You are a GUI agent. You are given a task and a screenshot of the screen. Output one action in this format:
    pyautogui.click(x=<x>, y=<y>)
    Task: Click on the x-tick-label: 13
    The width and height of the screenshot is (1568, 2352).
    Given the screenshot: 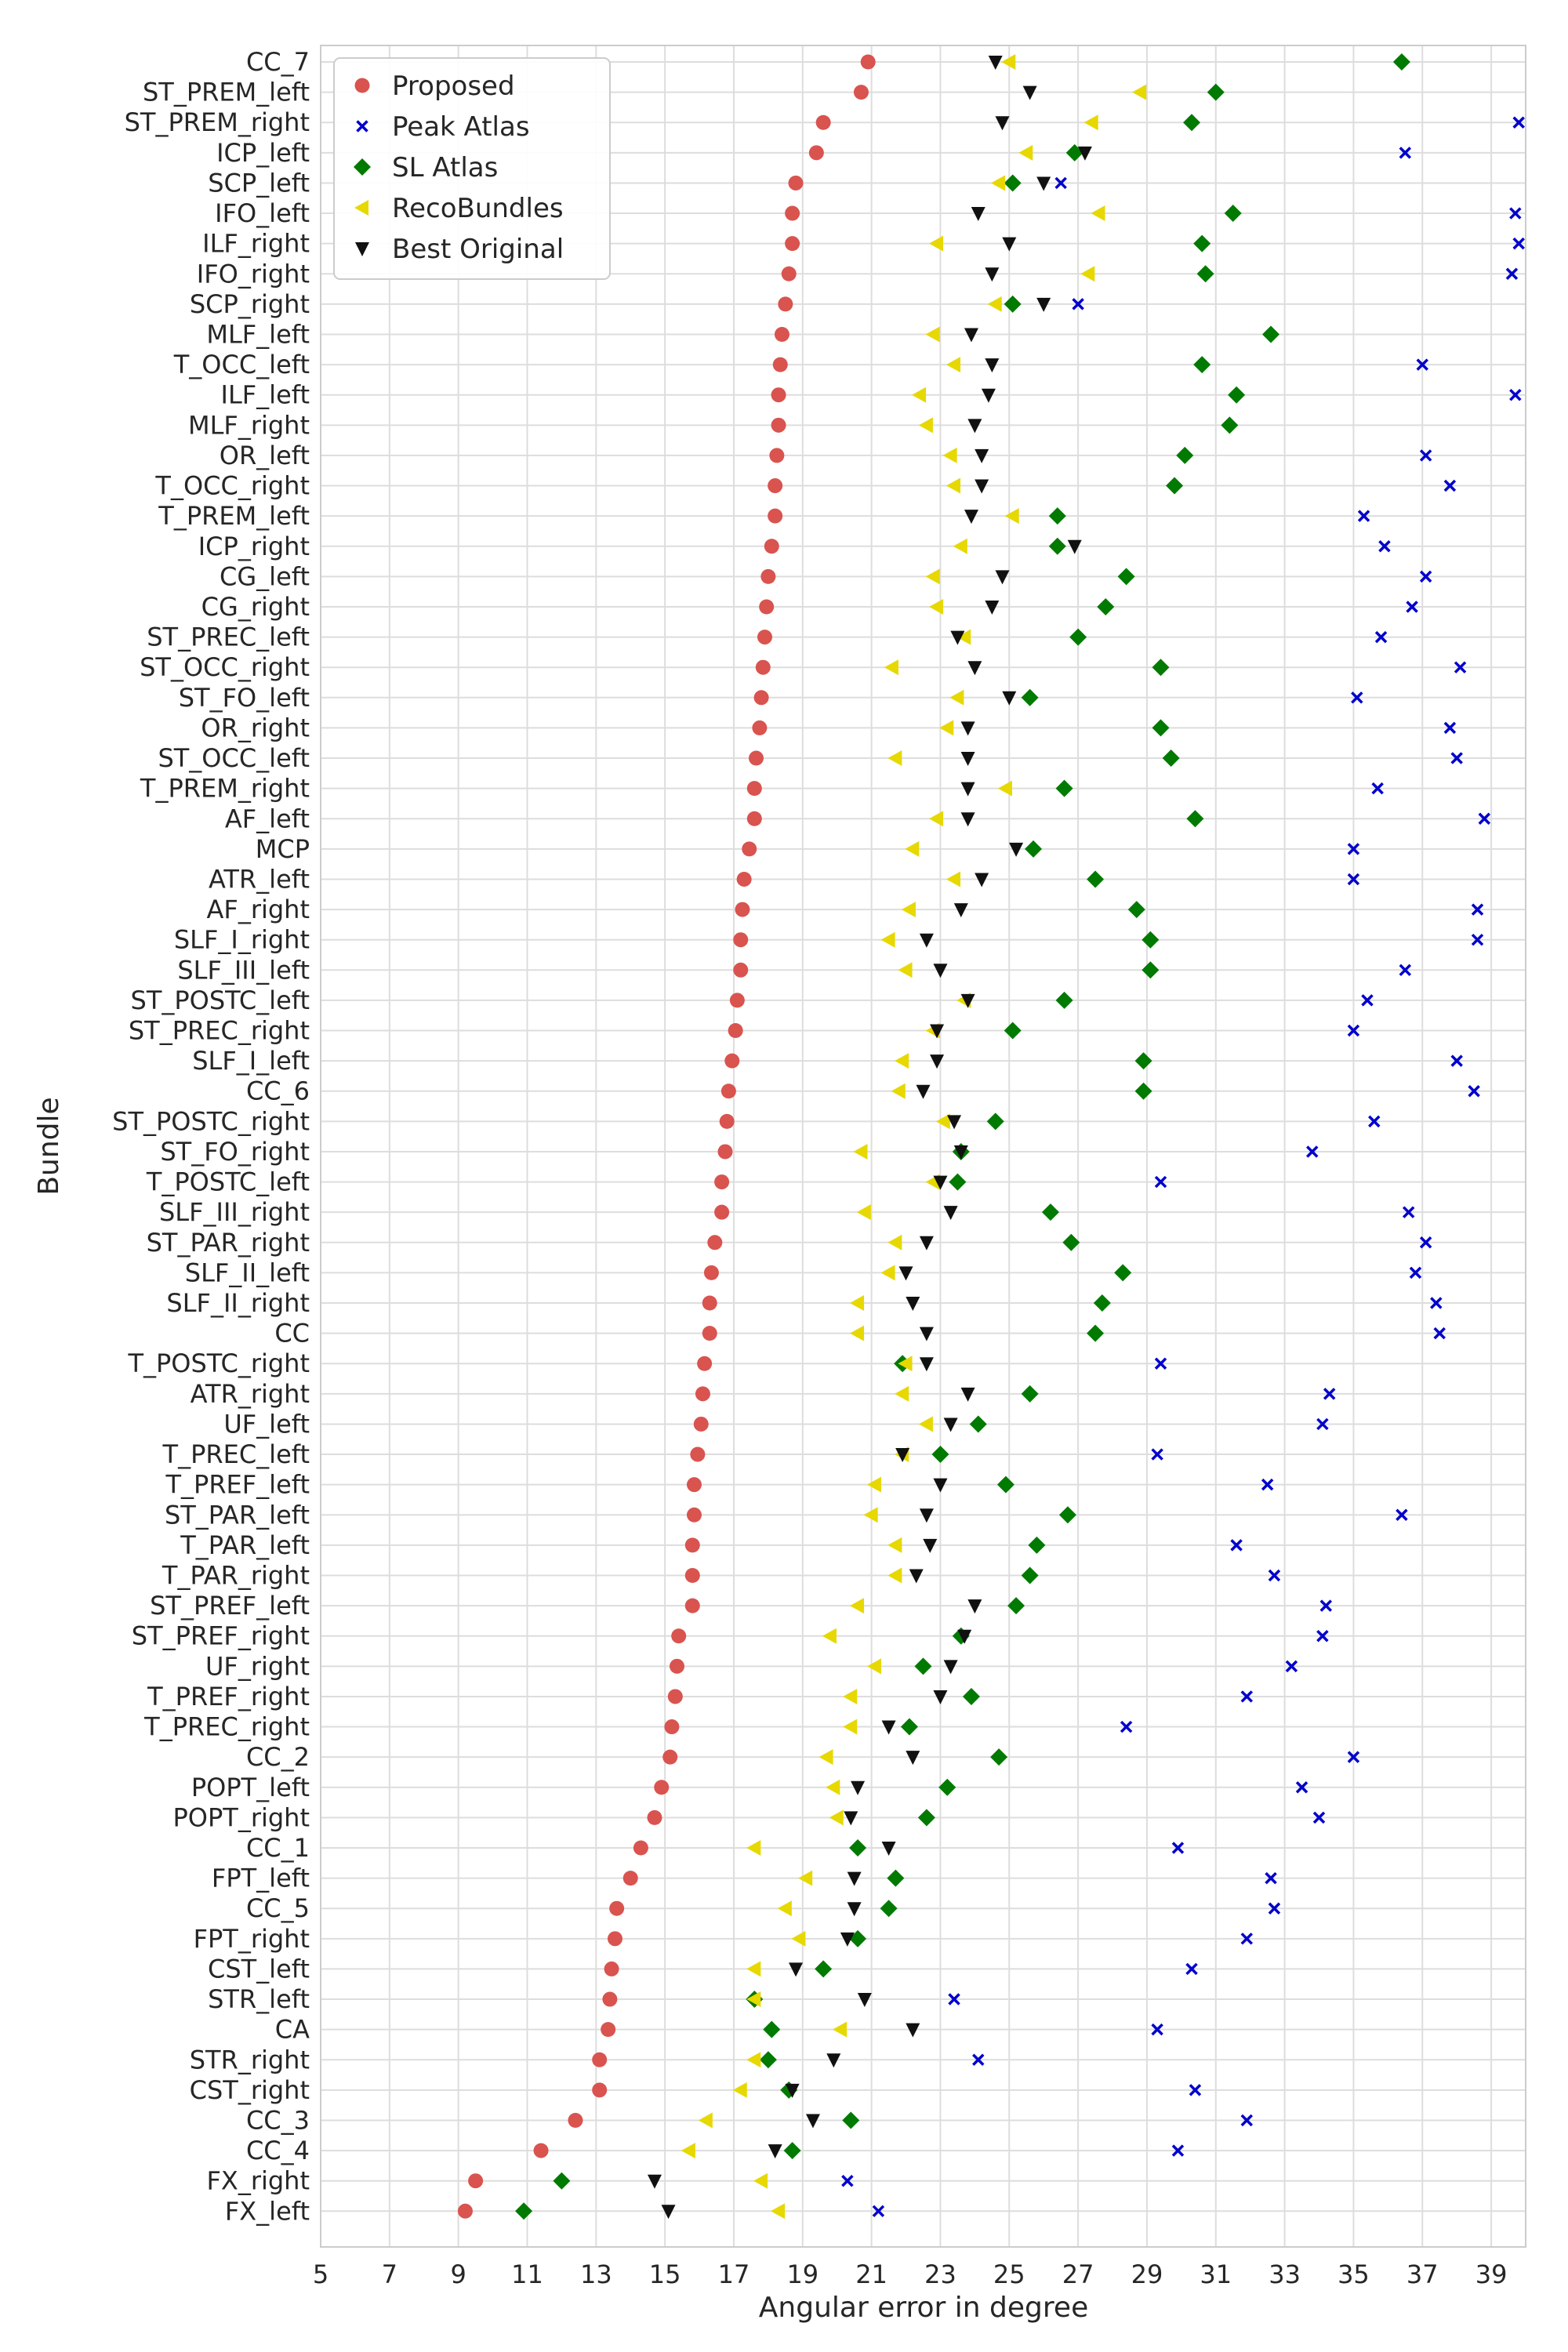 What is the action you would take?
    pyautogui.click(x=596, y=2274)
    